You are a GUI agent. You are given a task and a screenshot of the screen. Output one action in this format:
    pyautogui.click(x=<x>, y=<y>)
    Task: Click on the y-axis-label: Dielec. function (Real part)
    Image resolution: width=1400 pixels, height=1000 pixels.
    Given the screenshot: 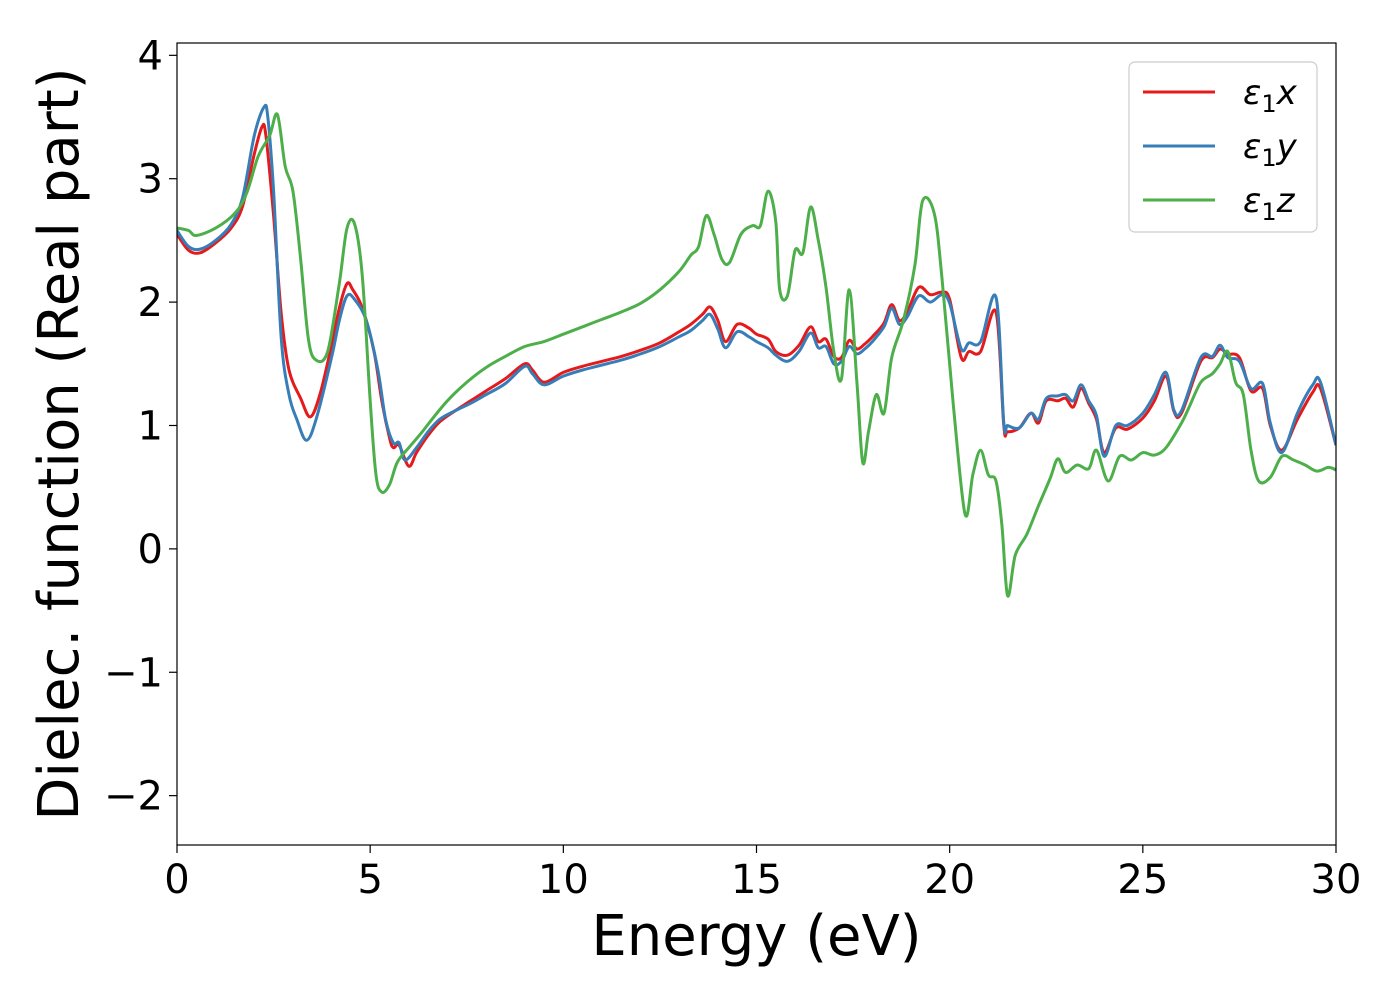 What is the action you would take?
    pyautogui.click(x=59, y=443)
    